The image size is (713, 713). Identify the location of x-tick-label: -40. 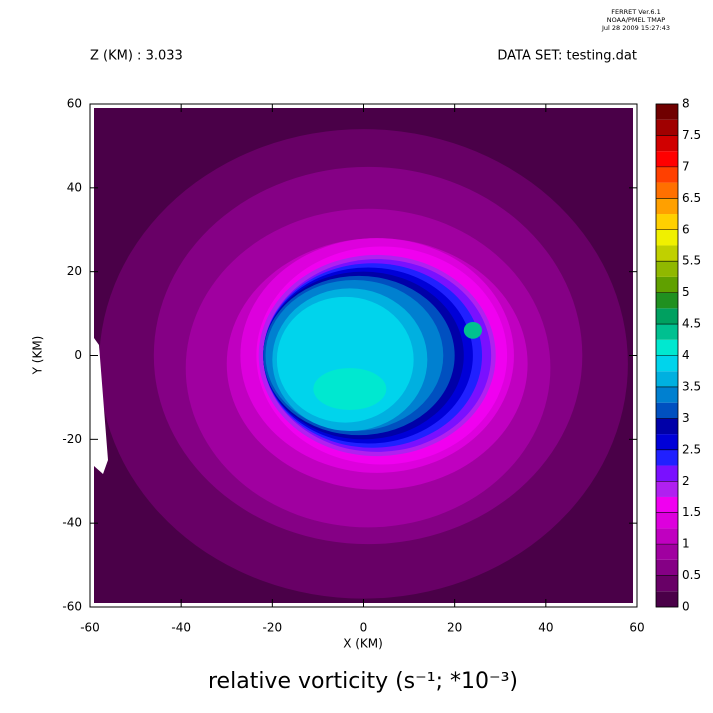
(181, 628).